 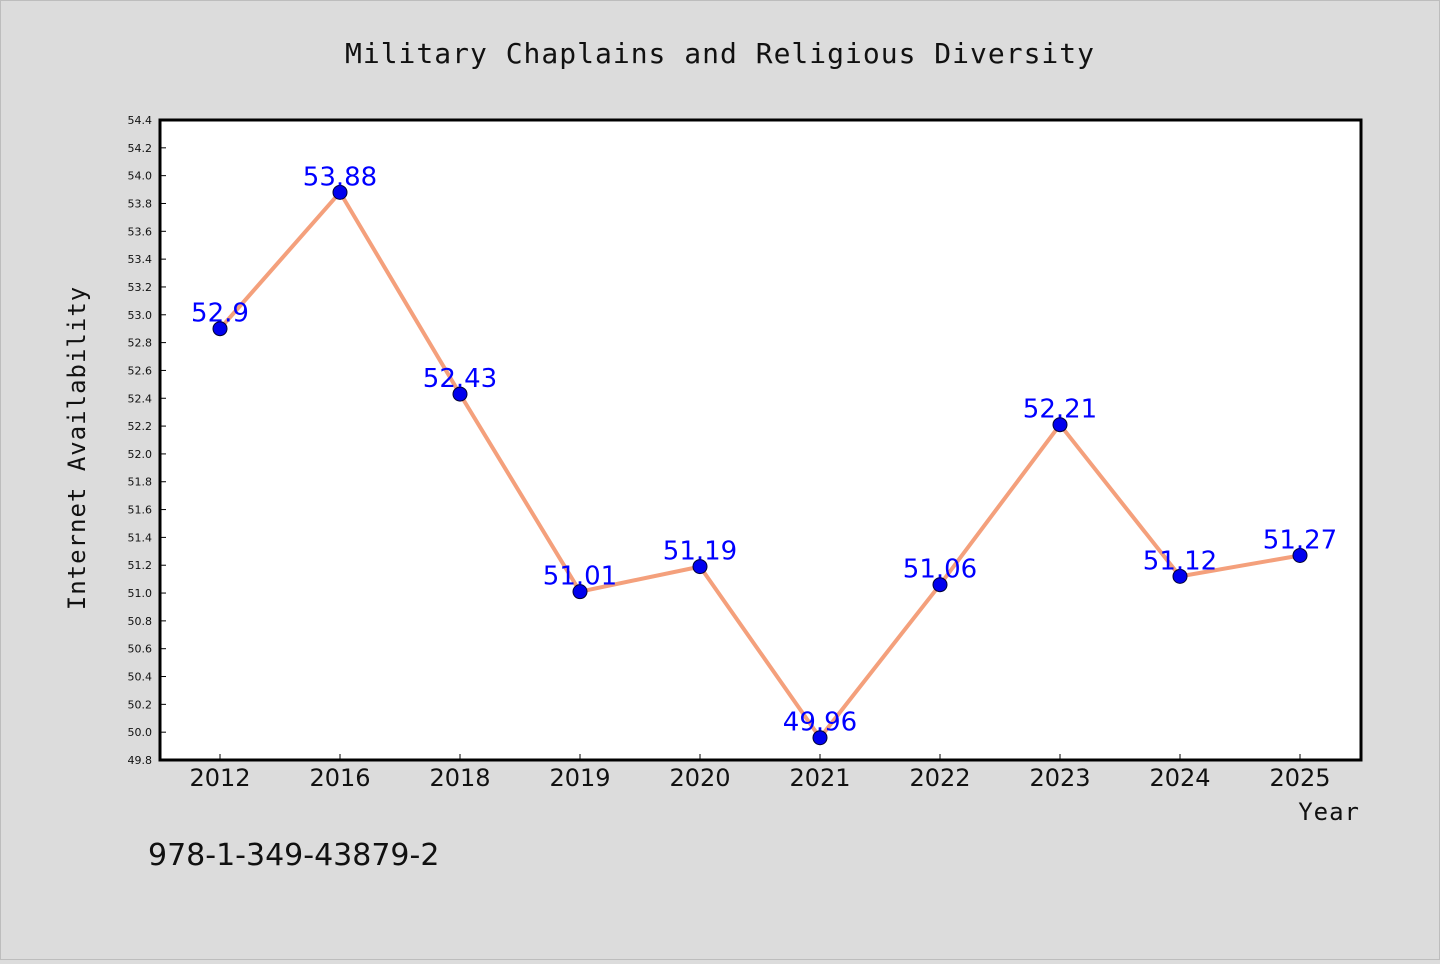 I want to click on y-tick-label: 53.6, so click(x=140, y=231).